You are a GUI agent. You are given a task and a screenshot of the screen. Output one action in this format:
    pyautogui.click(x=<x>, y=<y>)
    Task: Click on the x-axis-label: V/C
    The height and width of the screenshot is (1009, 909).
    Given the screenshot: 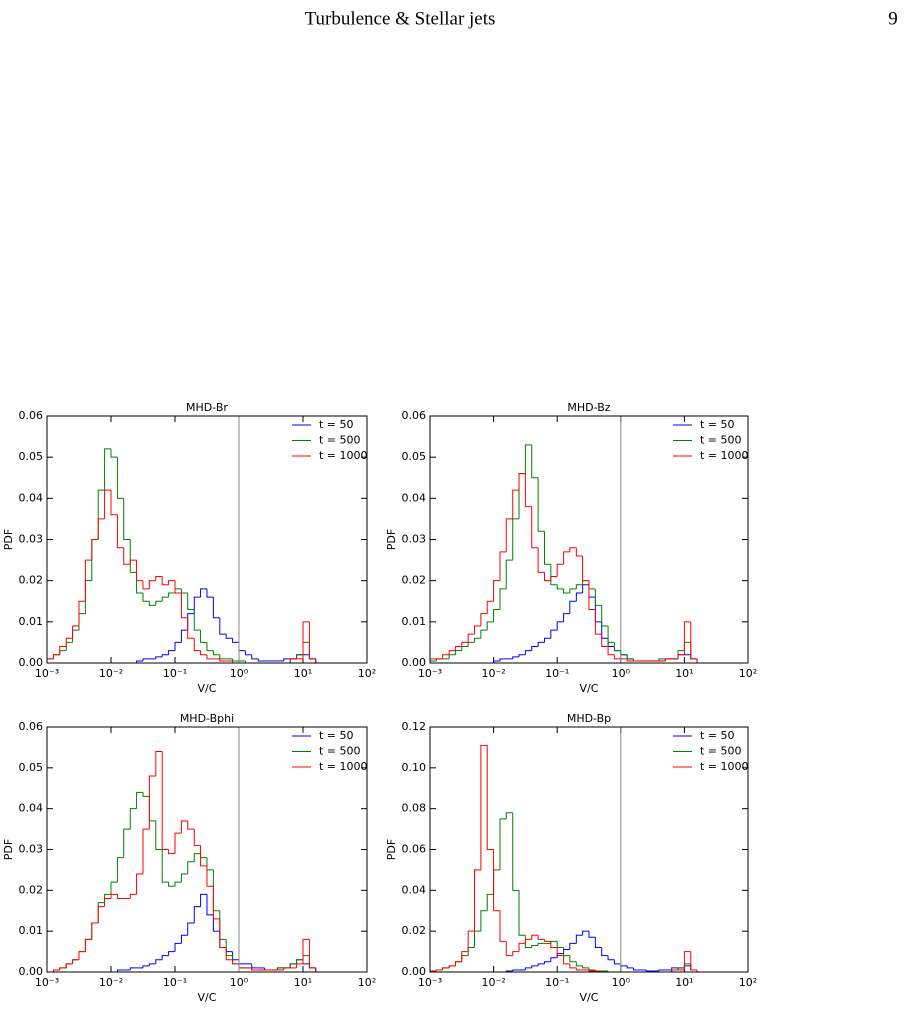 What is the action you would take?
    pyautogui.click(x=589, y=688)
    